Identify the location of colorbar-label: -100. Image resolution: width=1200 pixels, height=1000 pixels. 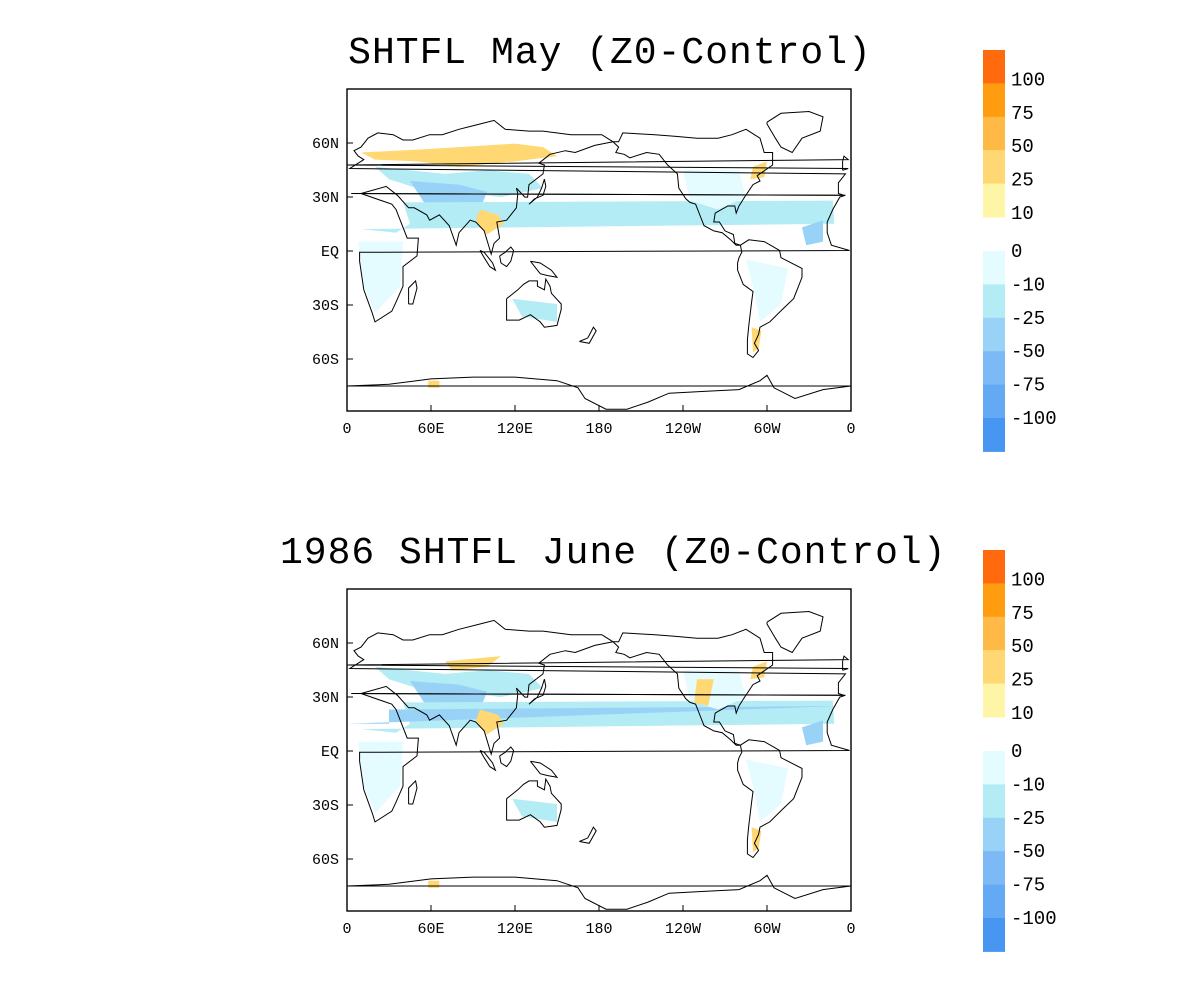
(1034, 419).